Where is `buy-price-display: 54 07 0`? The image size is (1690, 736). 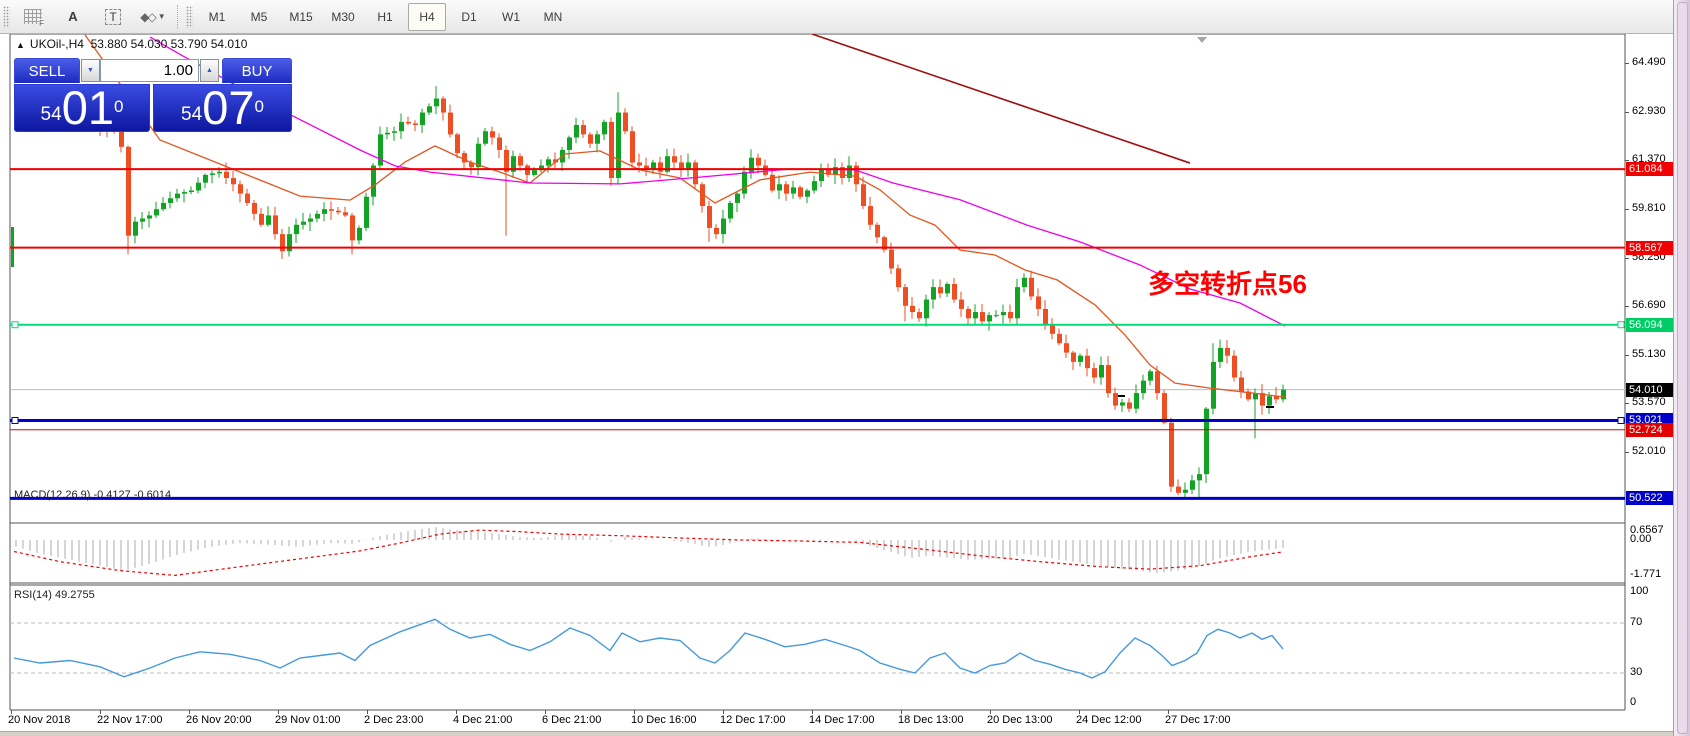 buy-price-display: 54 07 0 is located at coordinates (222, 108).